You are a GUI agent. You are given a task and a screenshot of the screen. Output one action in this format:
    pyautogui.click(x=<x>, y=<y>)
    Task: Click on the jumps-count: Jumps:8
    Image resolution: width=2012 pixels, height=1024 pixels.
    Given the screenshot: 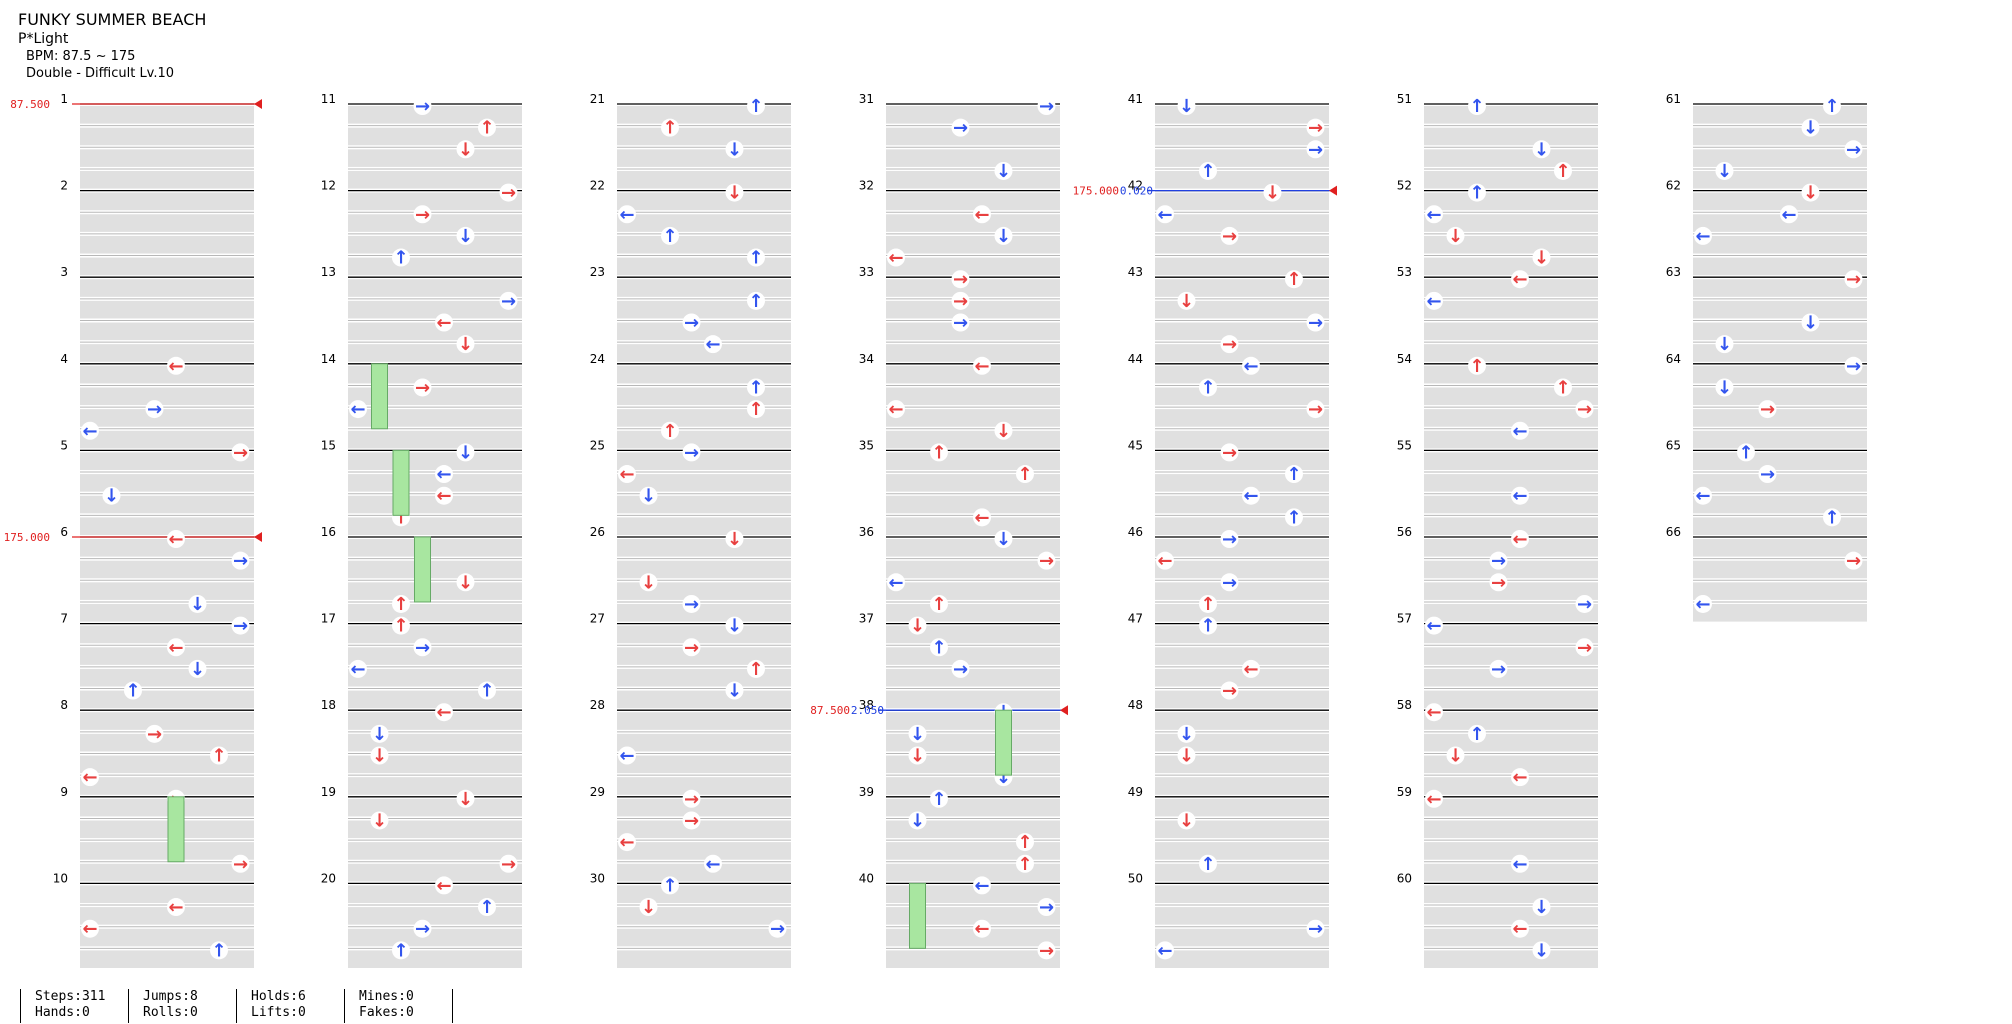 What is the action you would take?
    pyautogui.click(x=170, y=996)
    